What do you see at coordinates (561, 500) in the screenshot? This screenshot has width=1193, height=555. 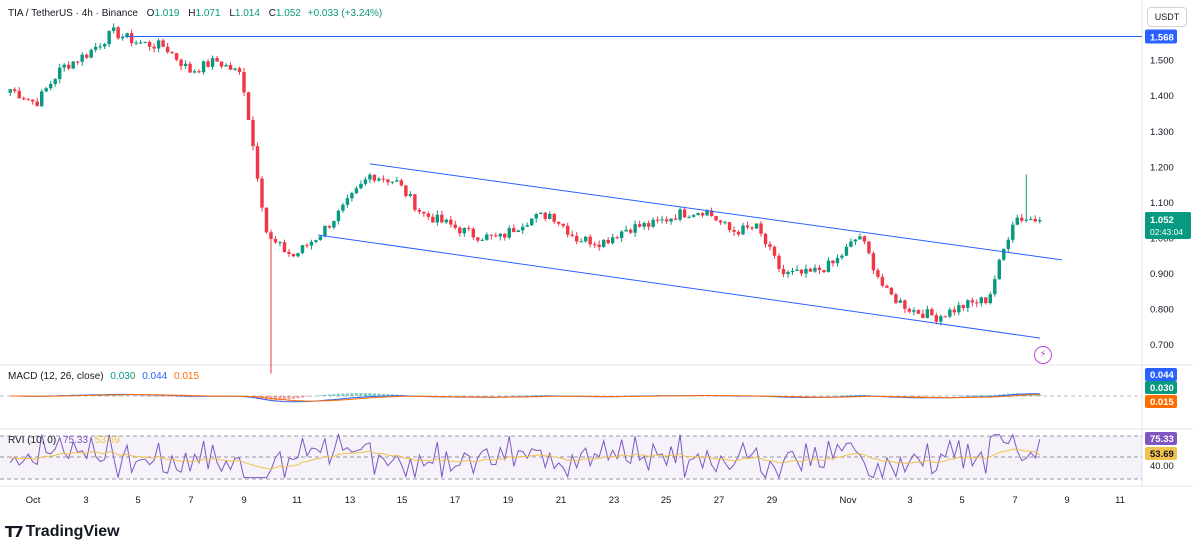 I see `time-tick-label: 21` at bounding box center [561, 500].